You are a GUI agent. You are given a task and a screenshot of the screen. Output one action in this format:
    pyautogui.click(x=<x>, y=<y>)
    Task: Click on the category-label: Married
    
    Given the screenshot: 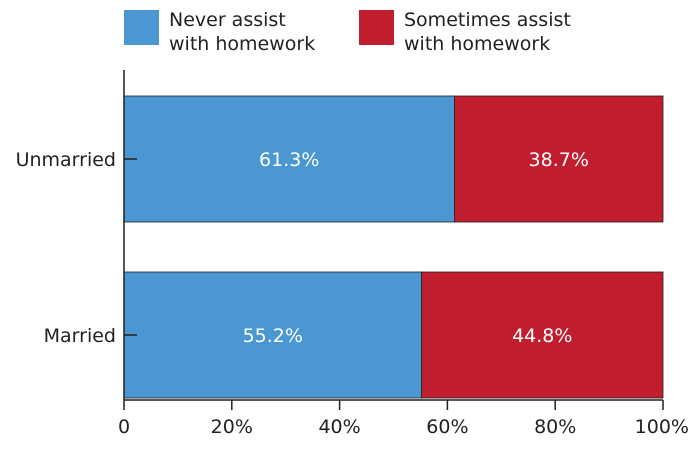 What is the action you would take?
    pyautogui.click(x=80, y=336)
    